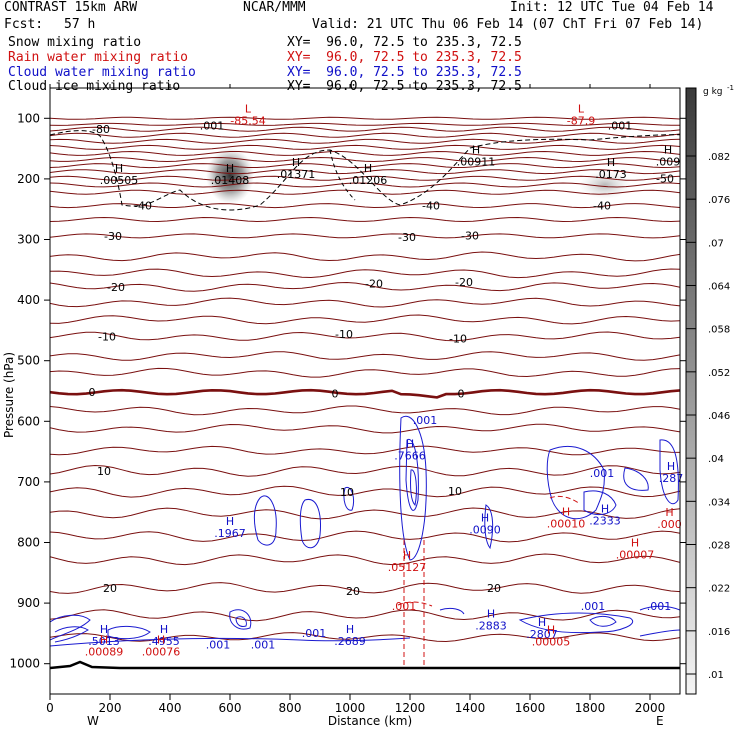 The height and width of the screenshot is (740, 740). I want to click on center-name: NCAR/MMM, so click(274, 7).